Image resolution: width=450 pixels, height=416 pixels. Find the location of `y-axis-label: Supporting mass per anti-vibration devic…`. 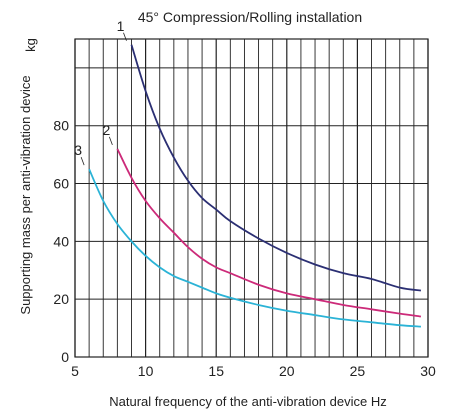

y-axis-label: Supporting mass per anti-vibration devic… is located at coordinates (25, 194).